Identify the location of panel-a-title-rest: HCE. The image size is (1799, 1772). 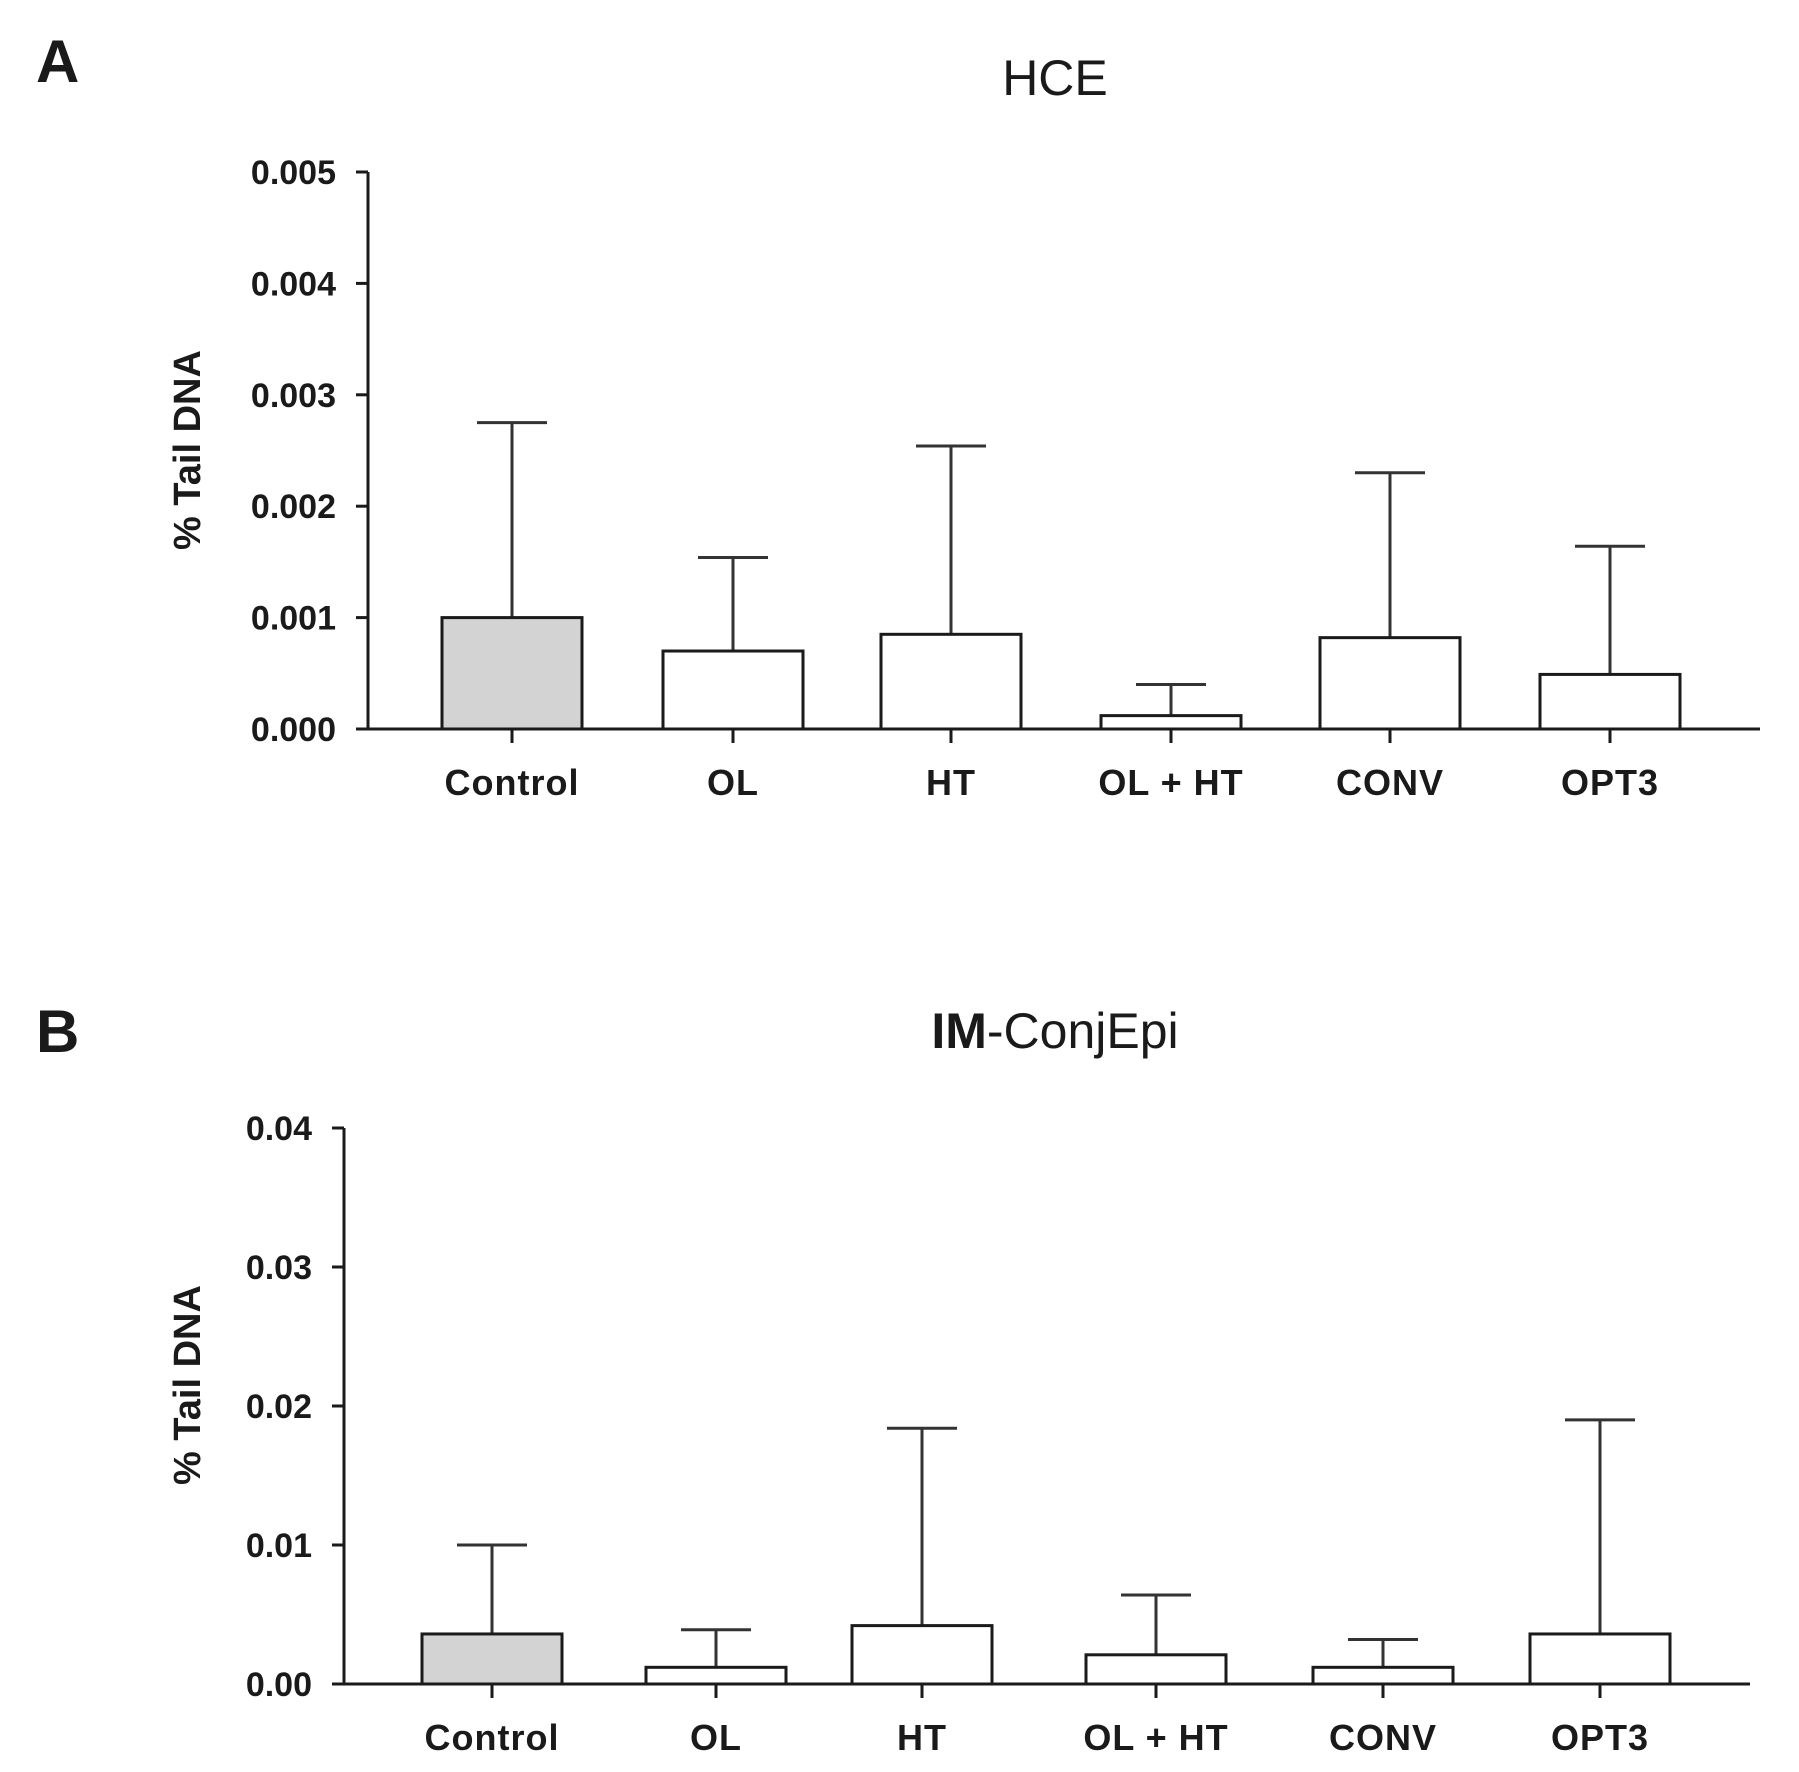
(1055, 78).